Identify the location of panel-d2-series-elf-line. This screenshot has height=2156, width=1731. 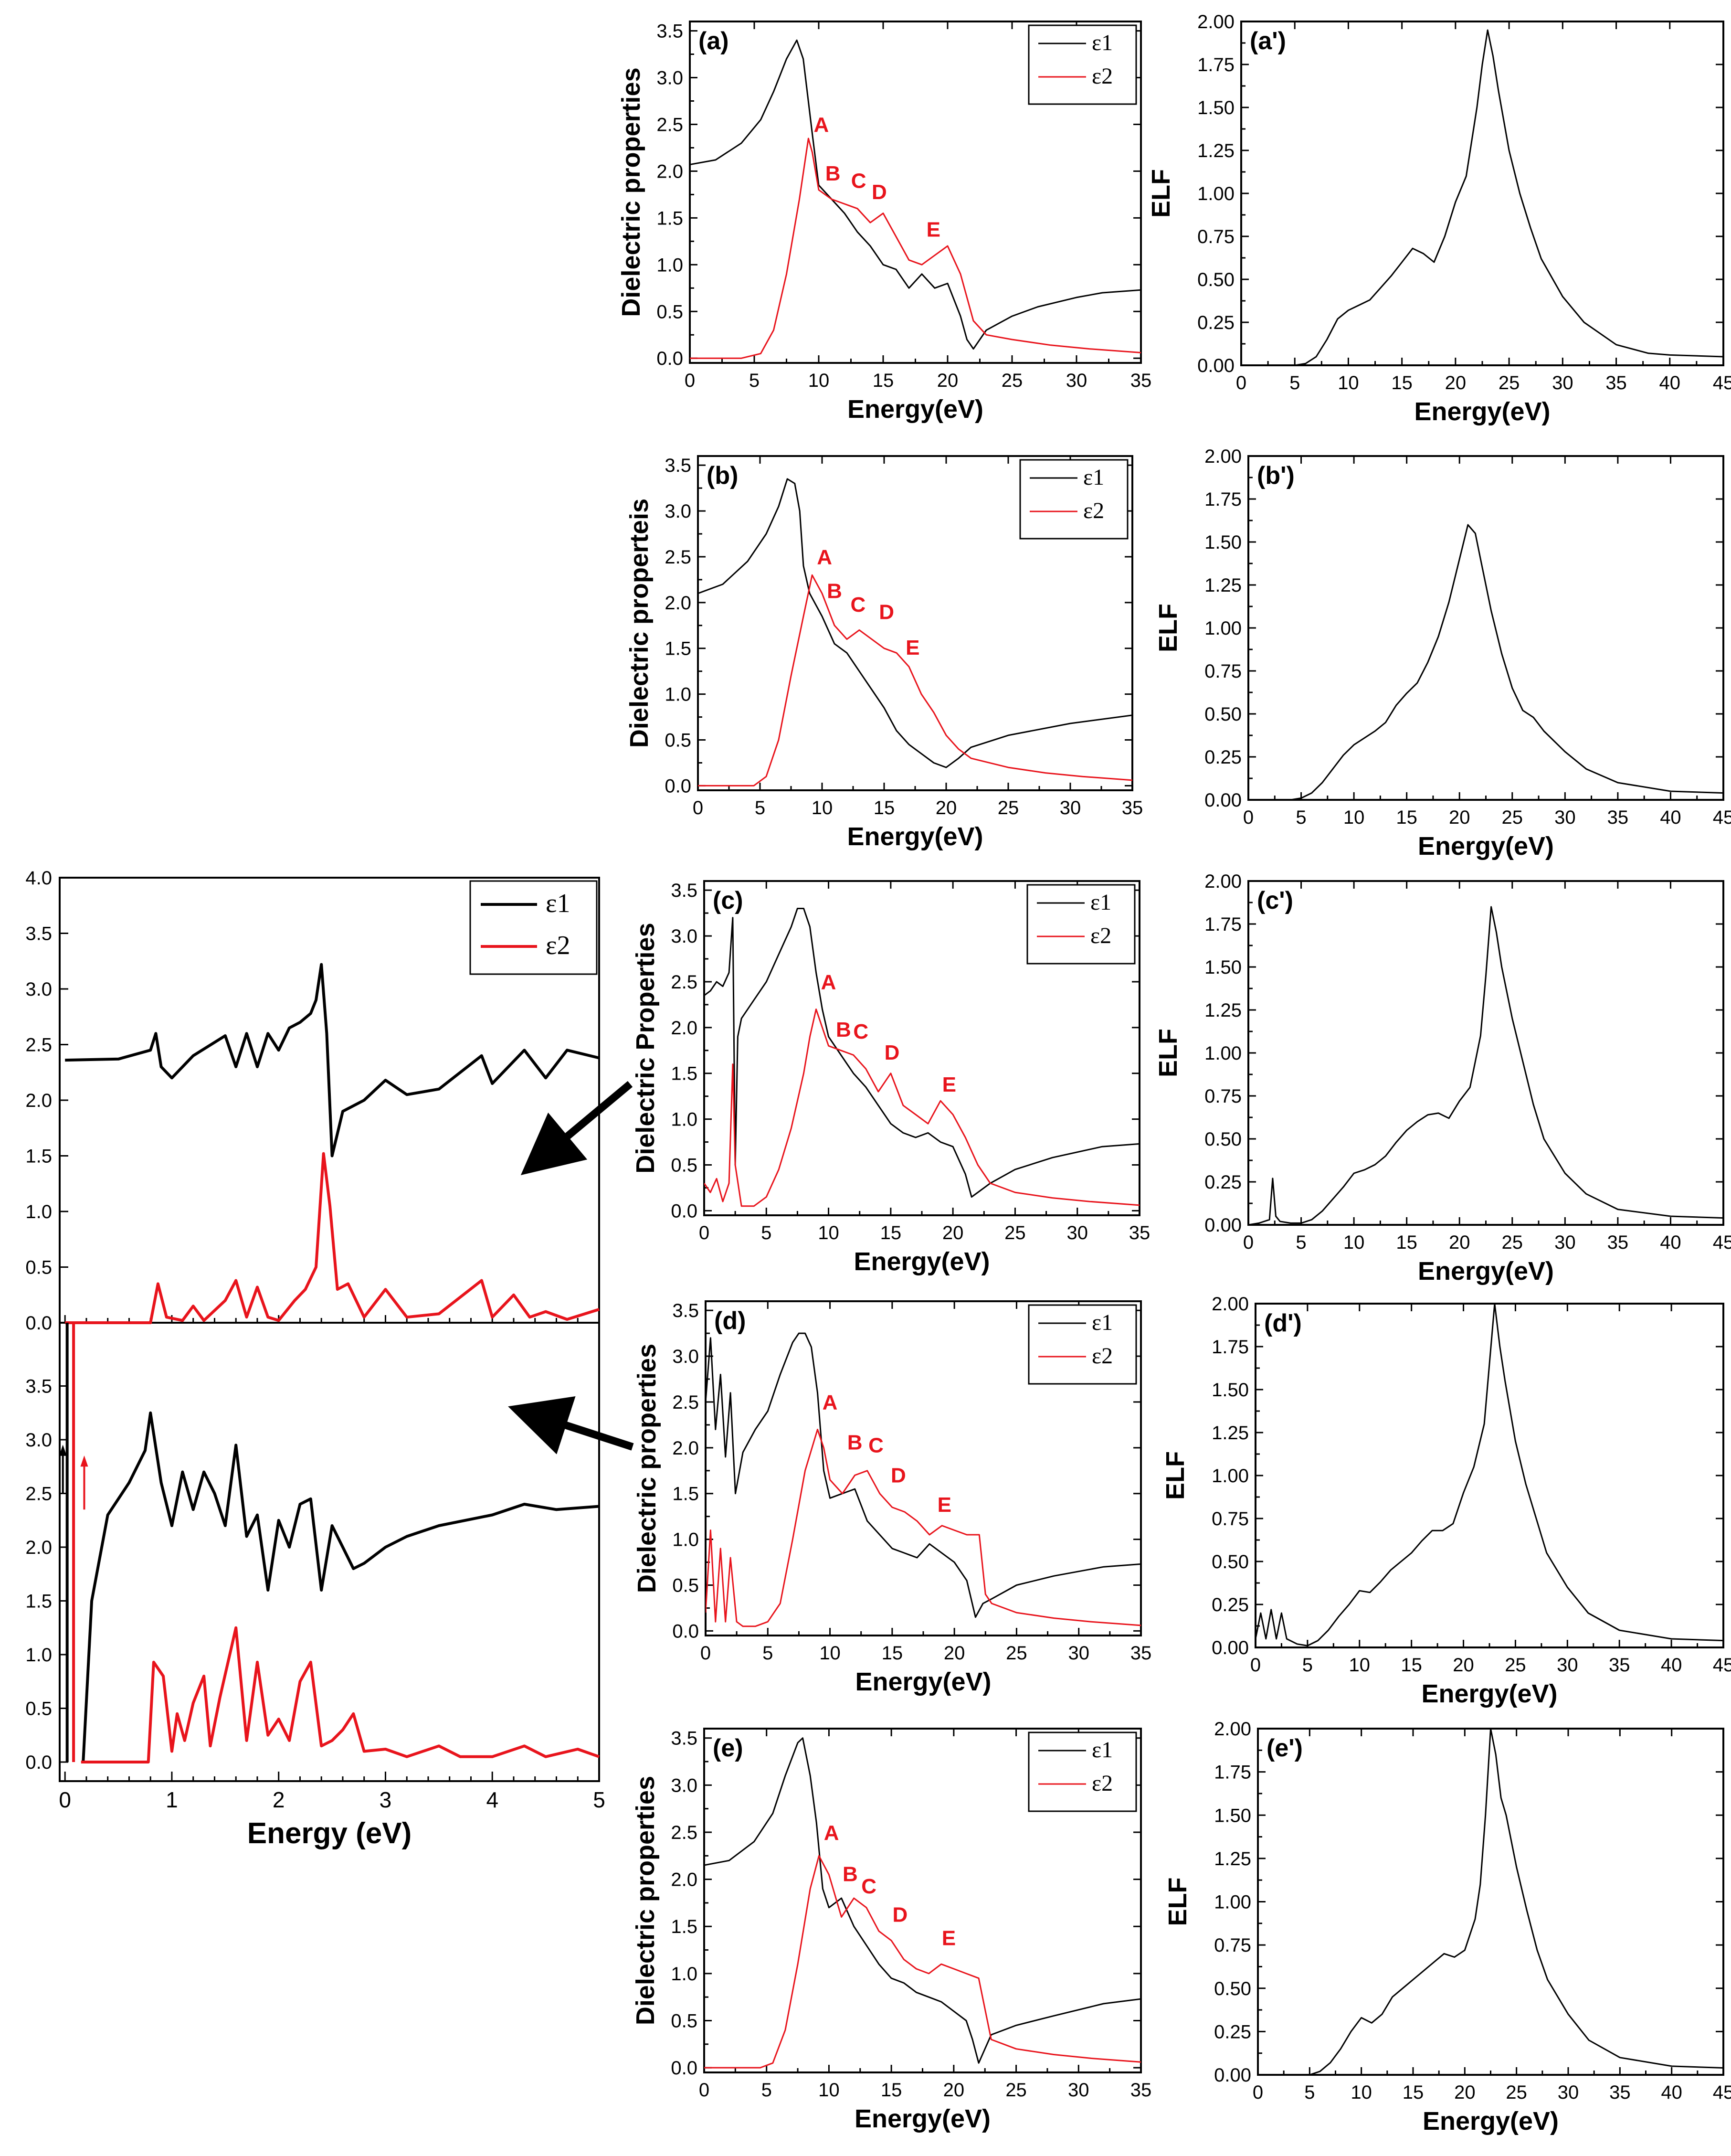
(1489, 1475).